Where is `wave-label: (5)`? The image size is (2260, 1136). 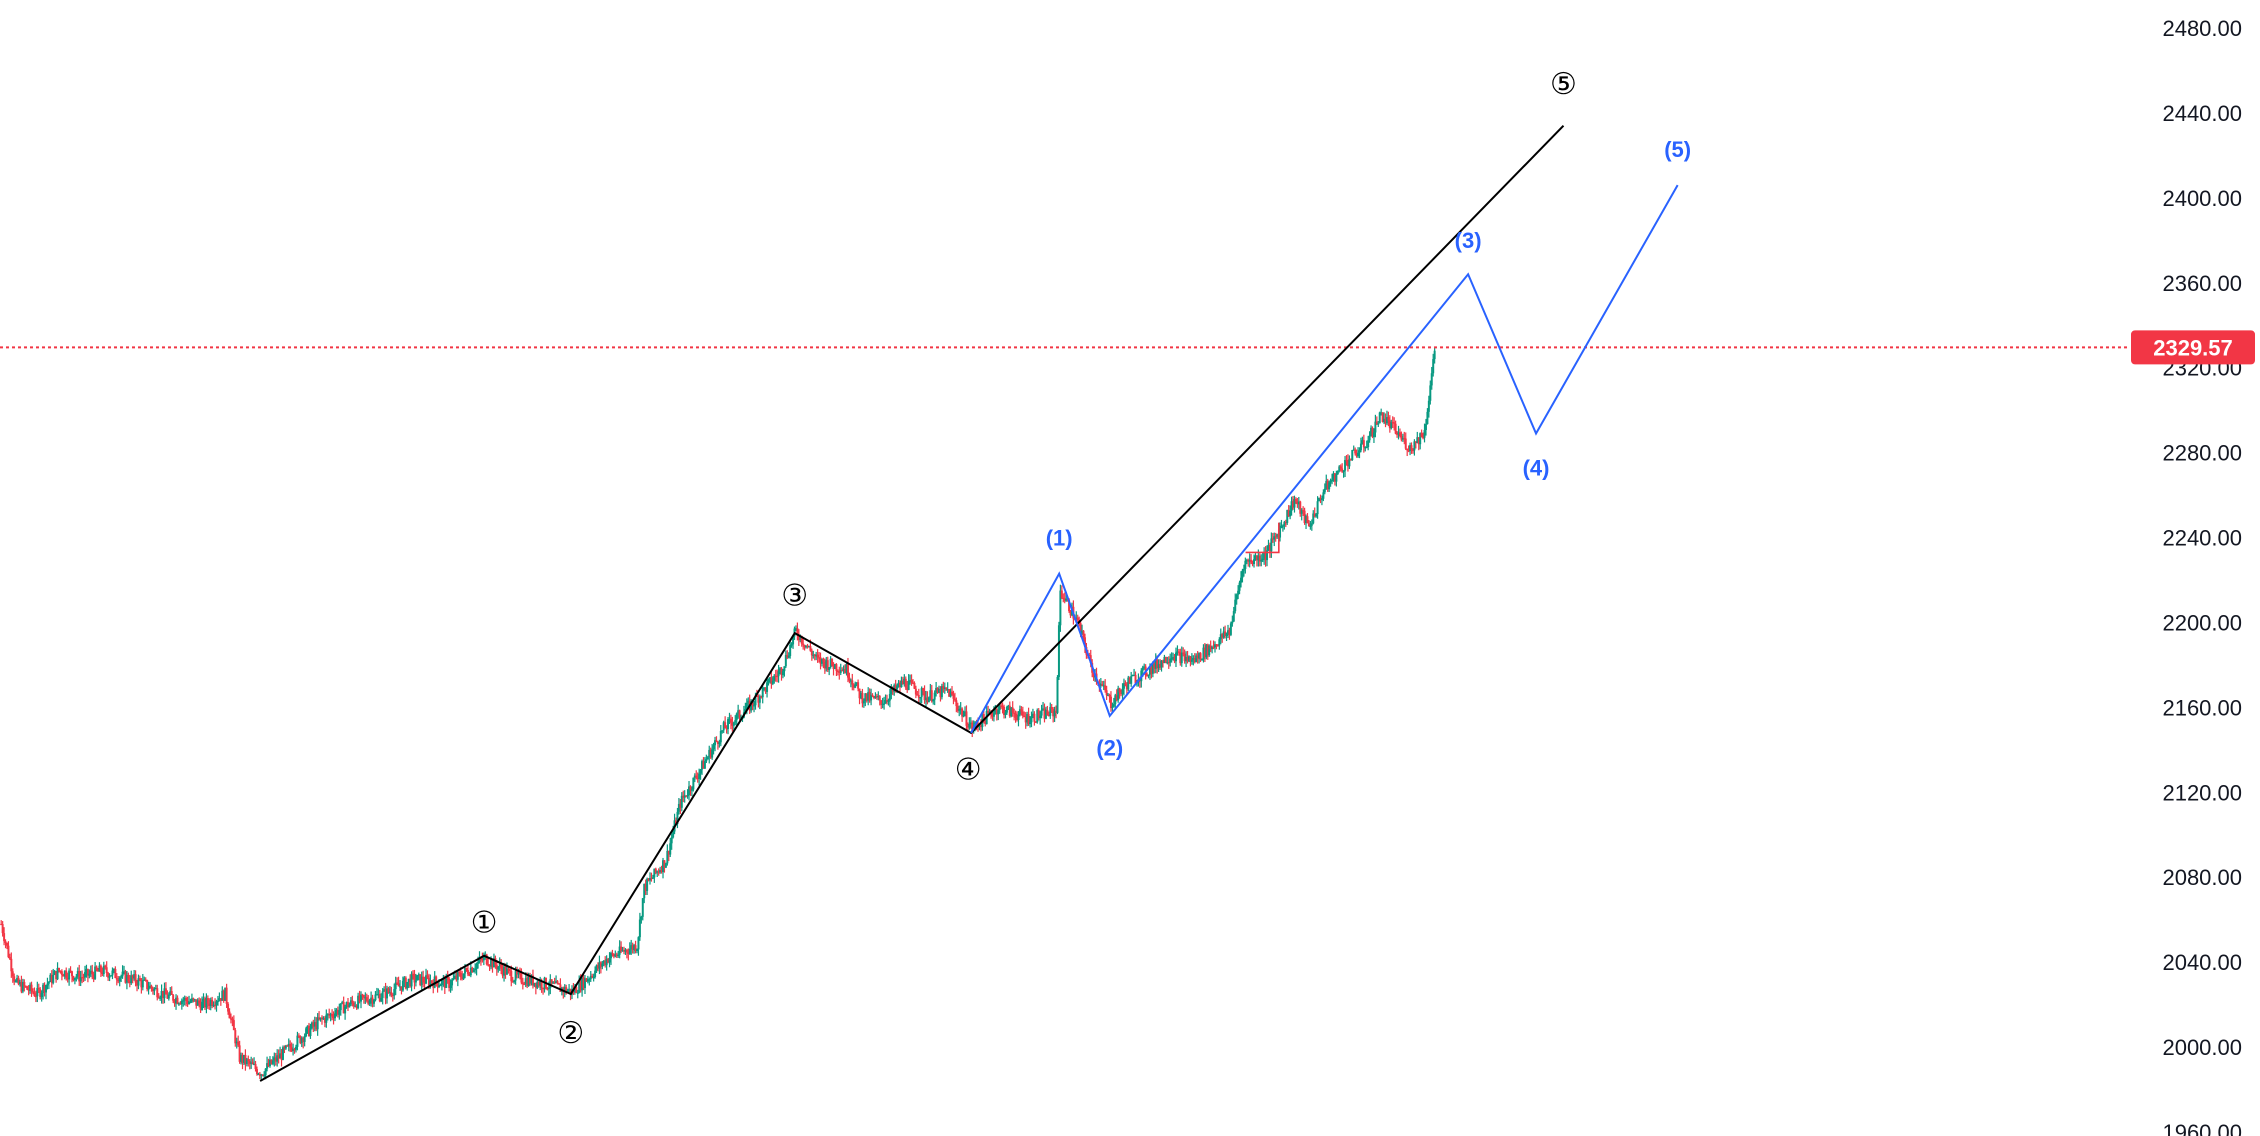 wave-label: (5) is located at coordinates (1677, 149).